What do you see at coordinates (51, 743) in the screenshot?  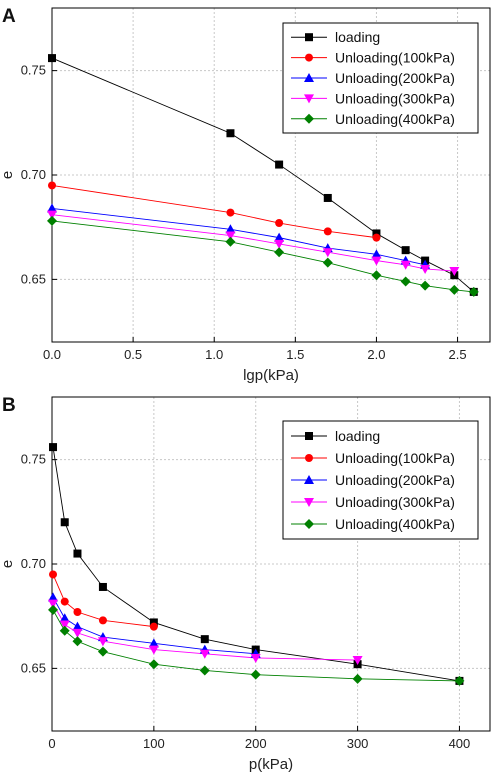 I see `x-tick-label: 0` at bounding box center [51, 743].